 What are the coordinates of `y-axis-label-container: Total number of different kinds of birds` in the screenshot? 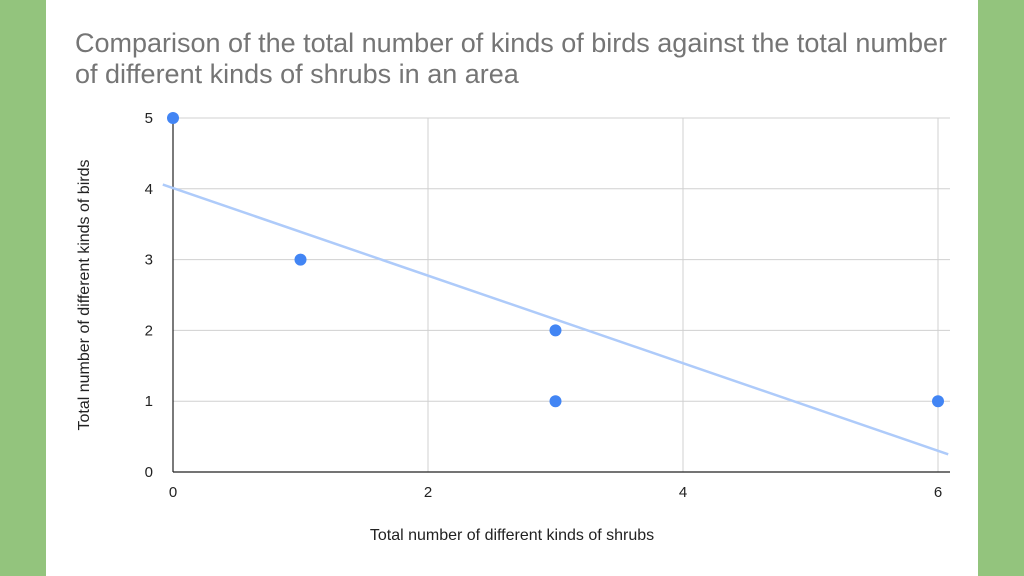 It's located at (85, 295).